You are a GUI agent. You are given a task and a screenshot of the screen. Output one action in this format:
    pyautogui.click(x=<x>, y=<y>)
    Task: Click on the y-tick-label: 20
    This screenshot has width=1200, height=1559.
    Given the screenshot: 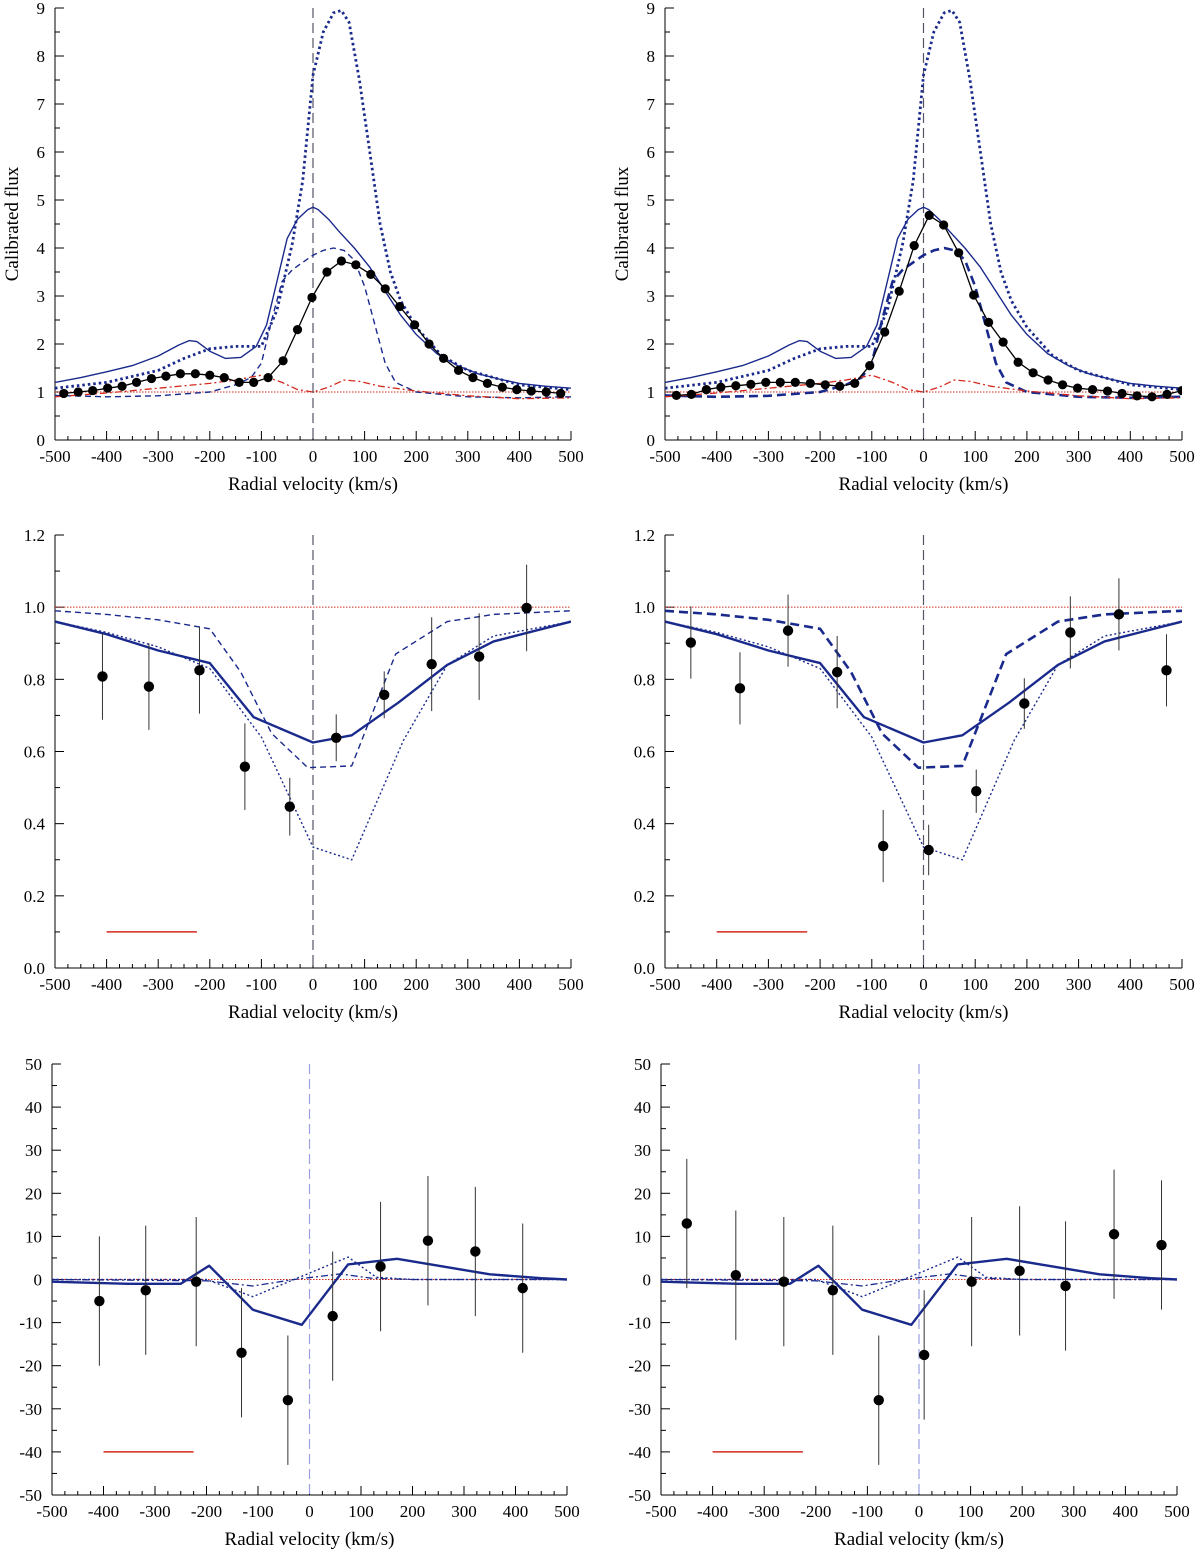 What is the action you would take?
    pyautogui.click(x=33, y=1193)
    